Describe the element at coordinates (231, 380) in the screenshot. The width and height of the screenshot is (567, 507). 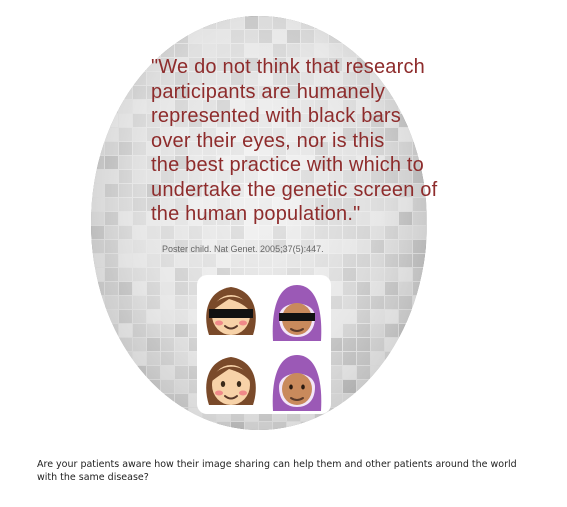
I see `woman-icon` at that location.